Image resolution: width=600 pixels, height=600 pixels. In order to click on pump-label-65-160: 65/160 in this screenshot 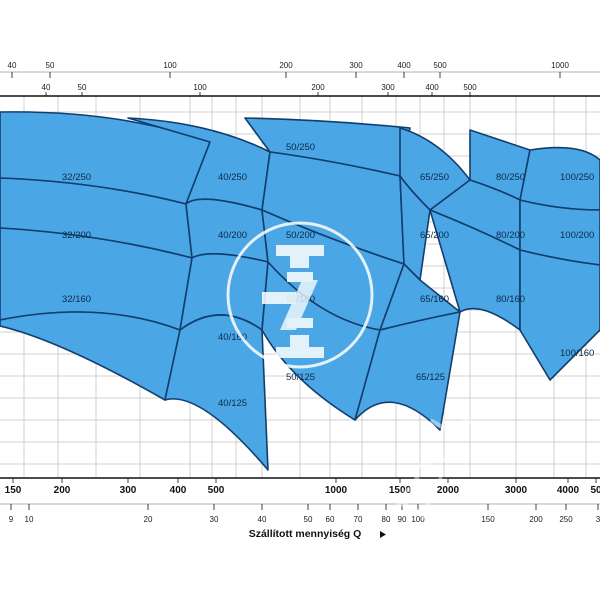, I will do `click(434, 299)`.